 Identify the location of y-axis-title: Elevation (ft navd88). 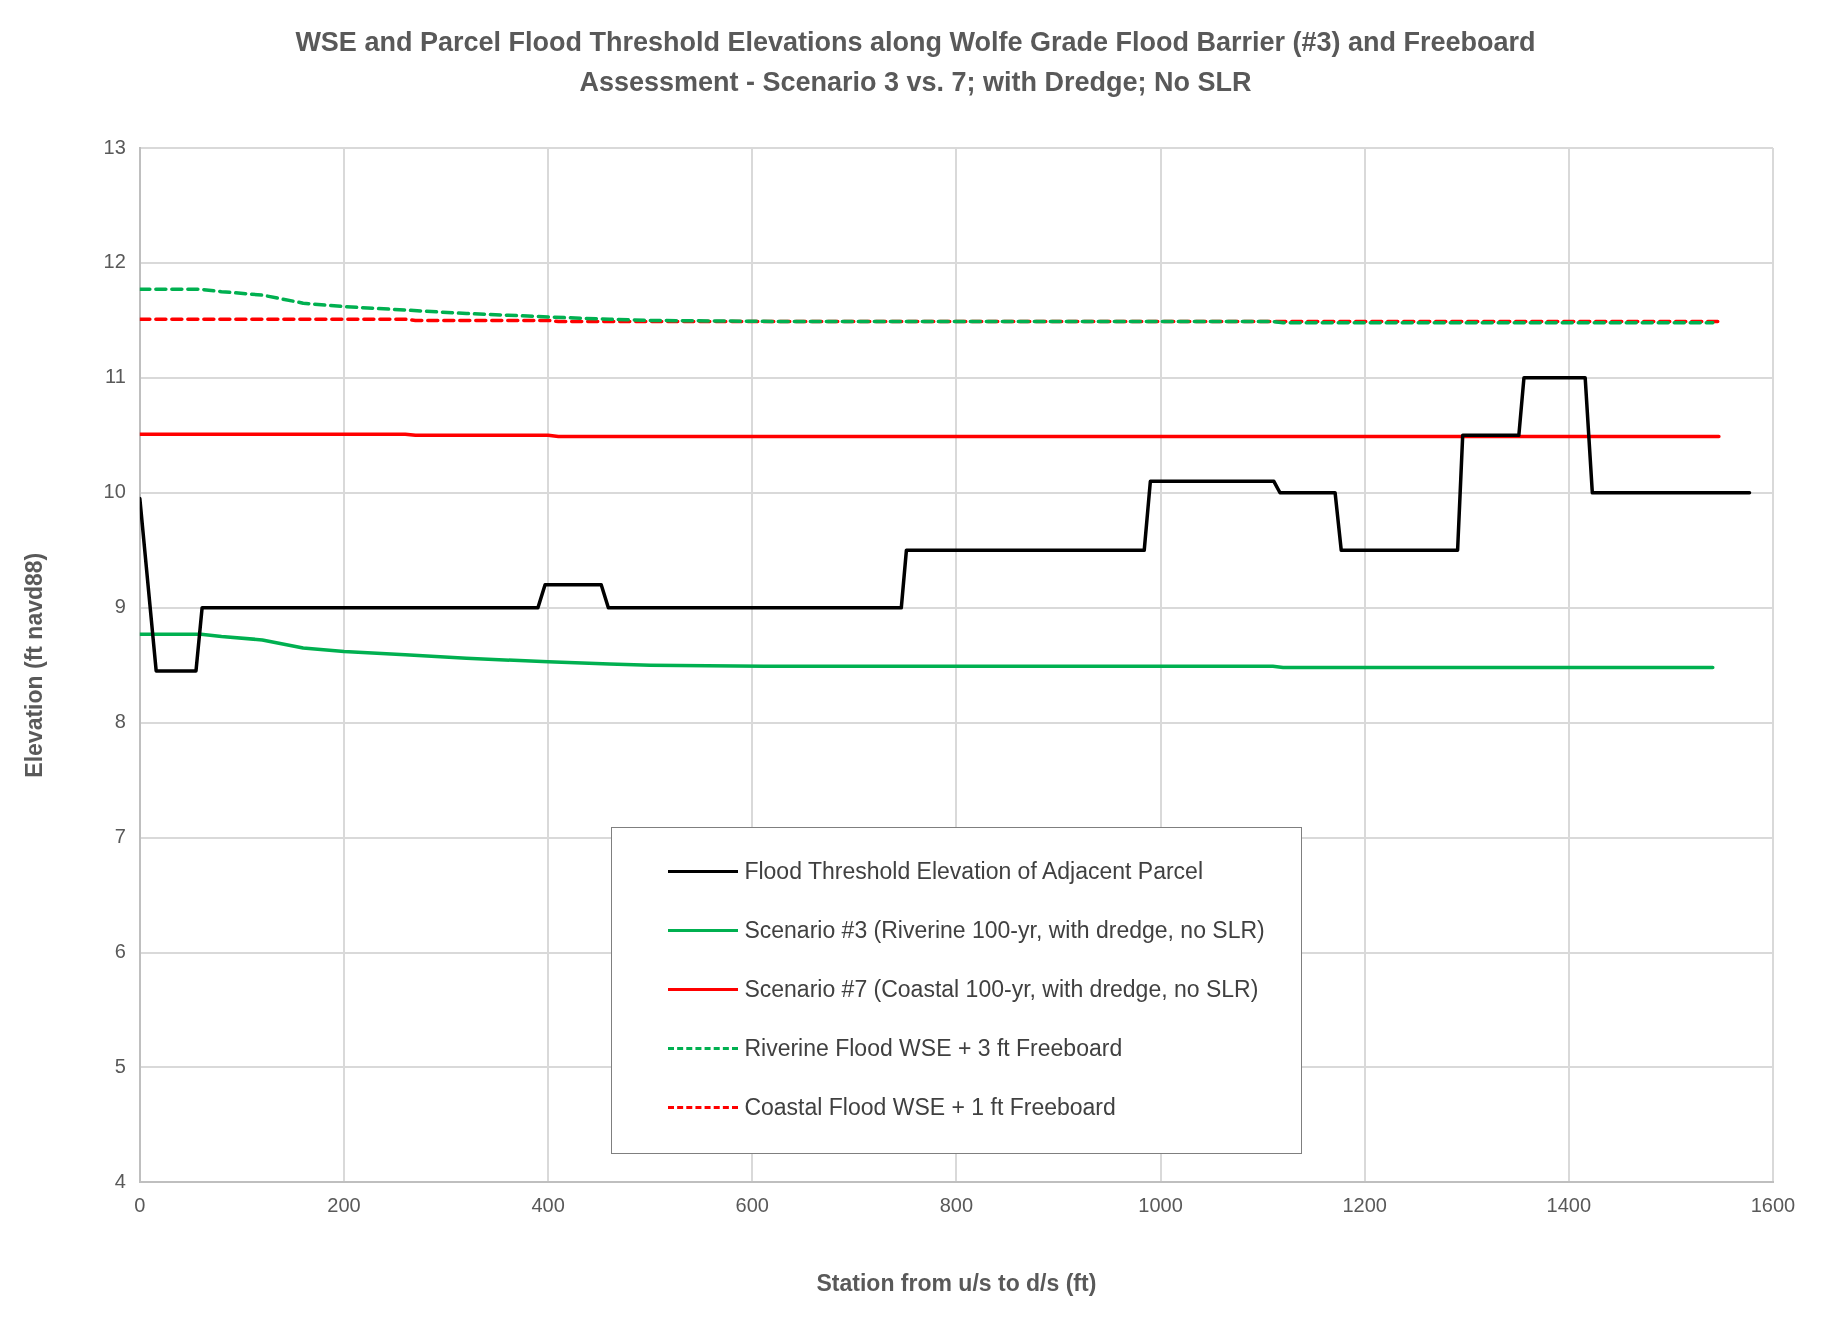
(34, 665).